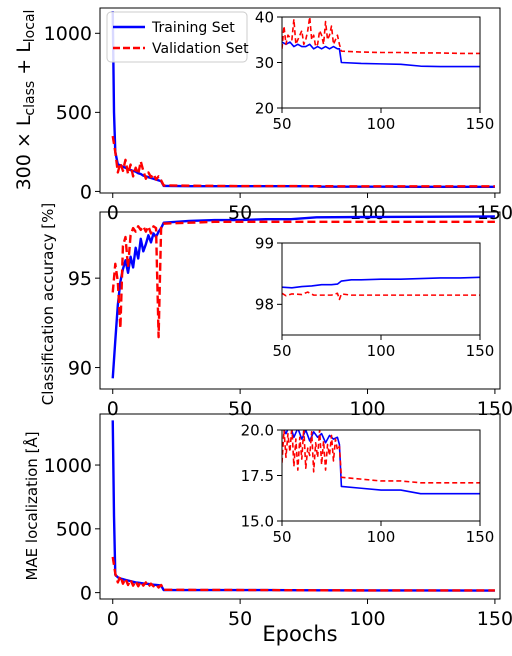 This screenshot has height=656, width=512. I want to click on y-axis-label-middle: Classification accuracy [%], so click(48, 304).